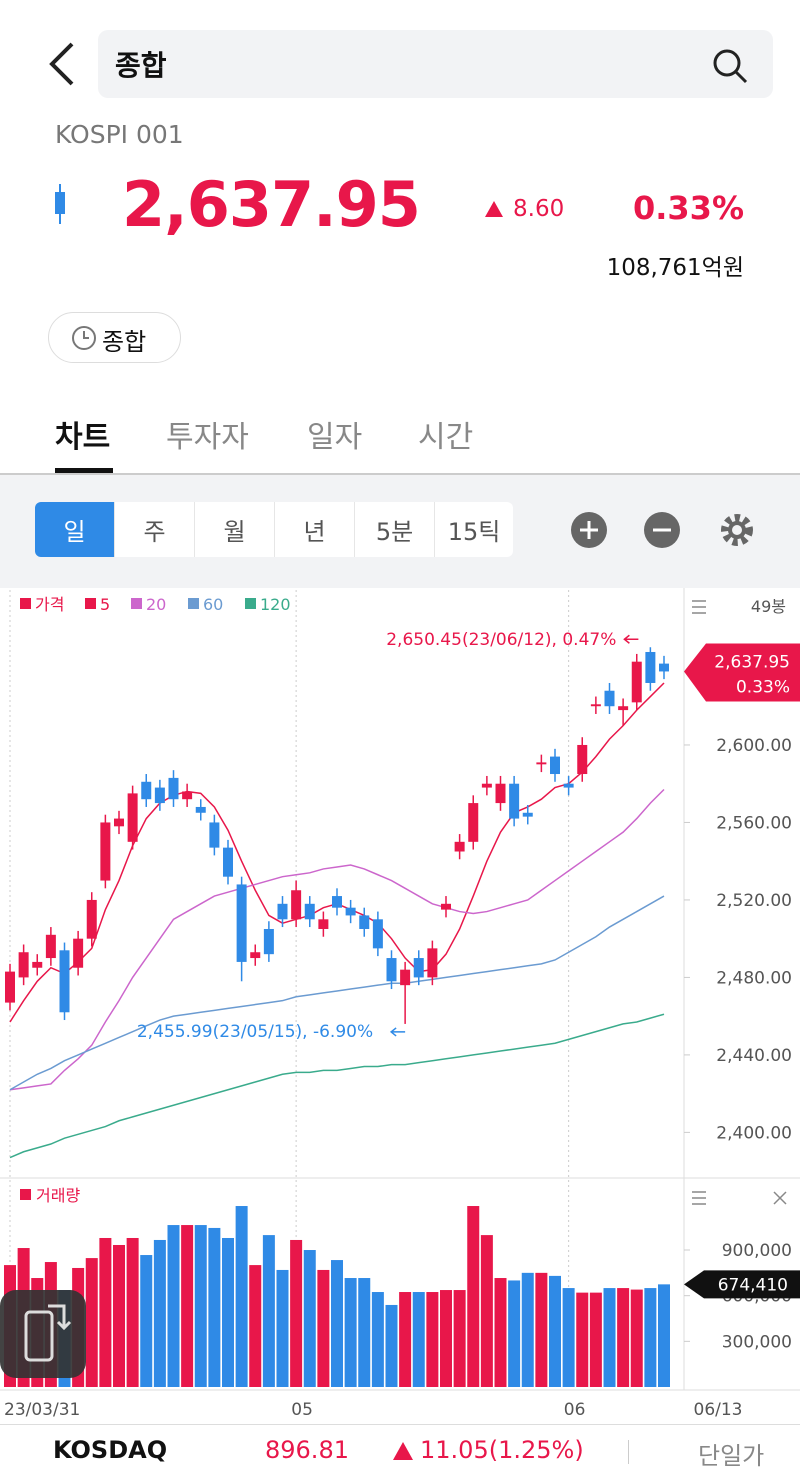 This screenshot has width=800, height=1478. Describe the element at coordinates (757, 1251) in the screenshot. I see `y-tick-label: 900,000` at that location.